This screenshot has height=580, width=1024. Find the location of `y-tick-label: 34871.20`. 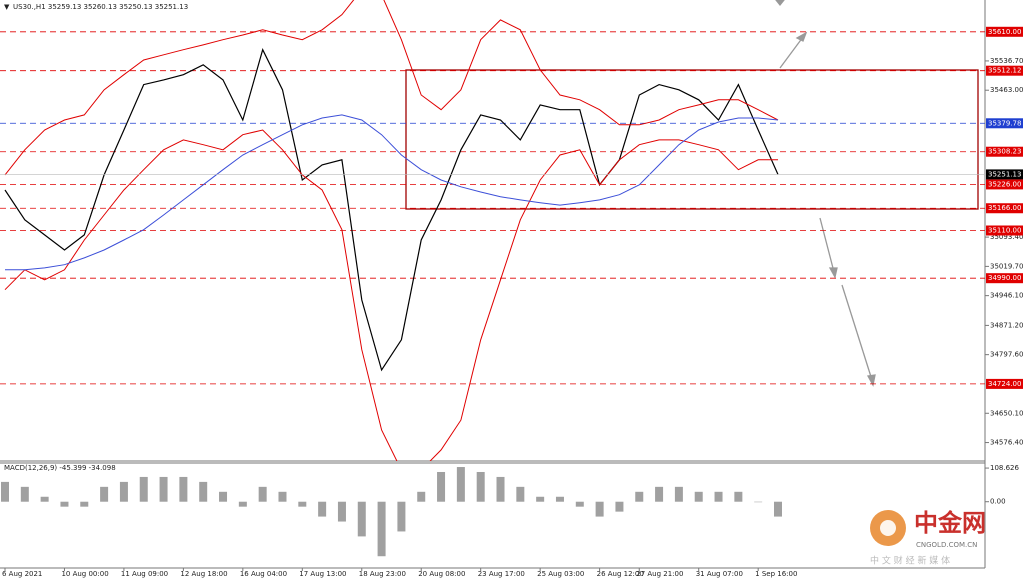

y-tick-label: 34871.20 is located at coordinates (1006, 325).